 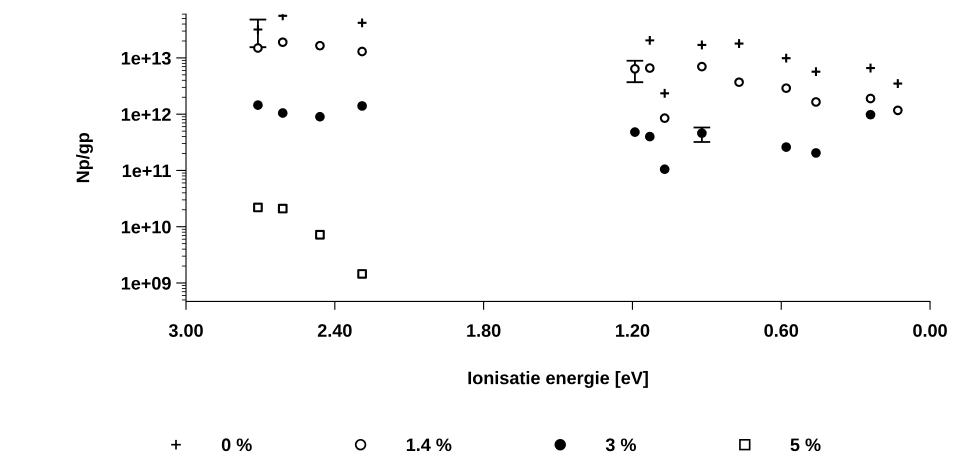 I want to click on x-tick-label: 3.00, so click(x=185, y=330).